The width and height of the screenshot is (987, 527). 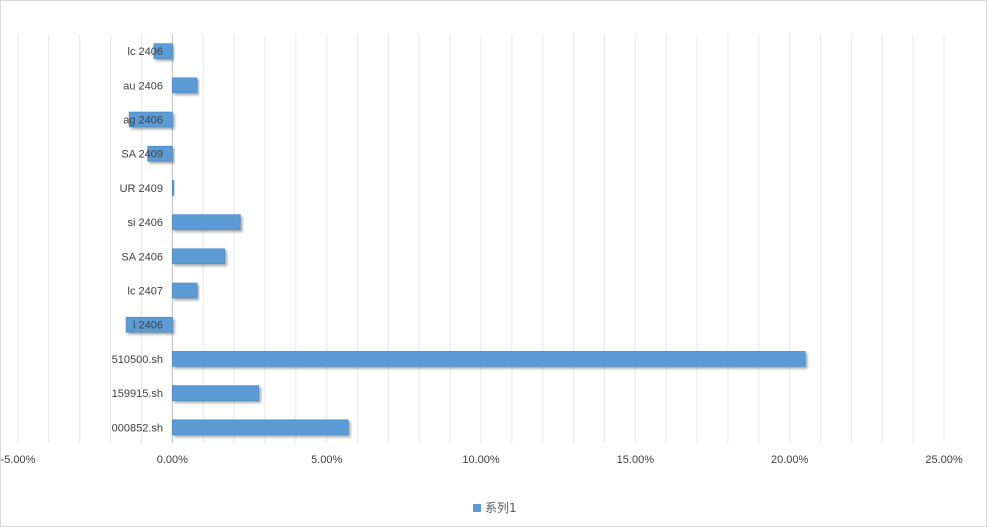 I want to click on category-label: ag 2406, so click(x=143, y=121).